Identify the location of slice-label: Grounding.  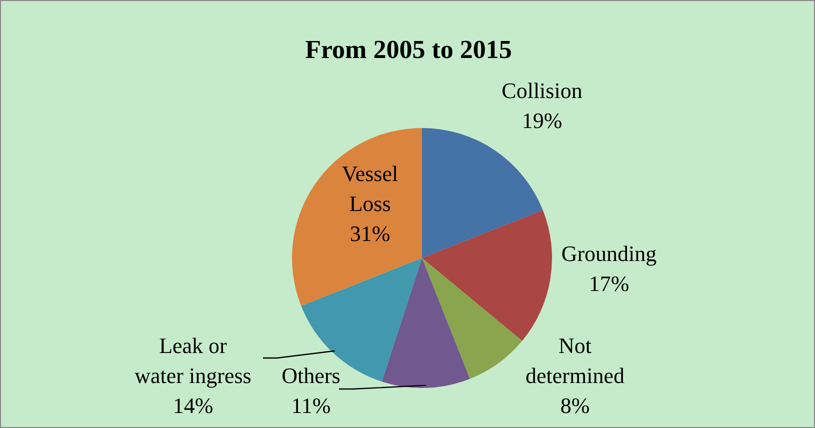
(609, 253).